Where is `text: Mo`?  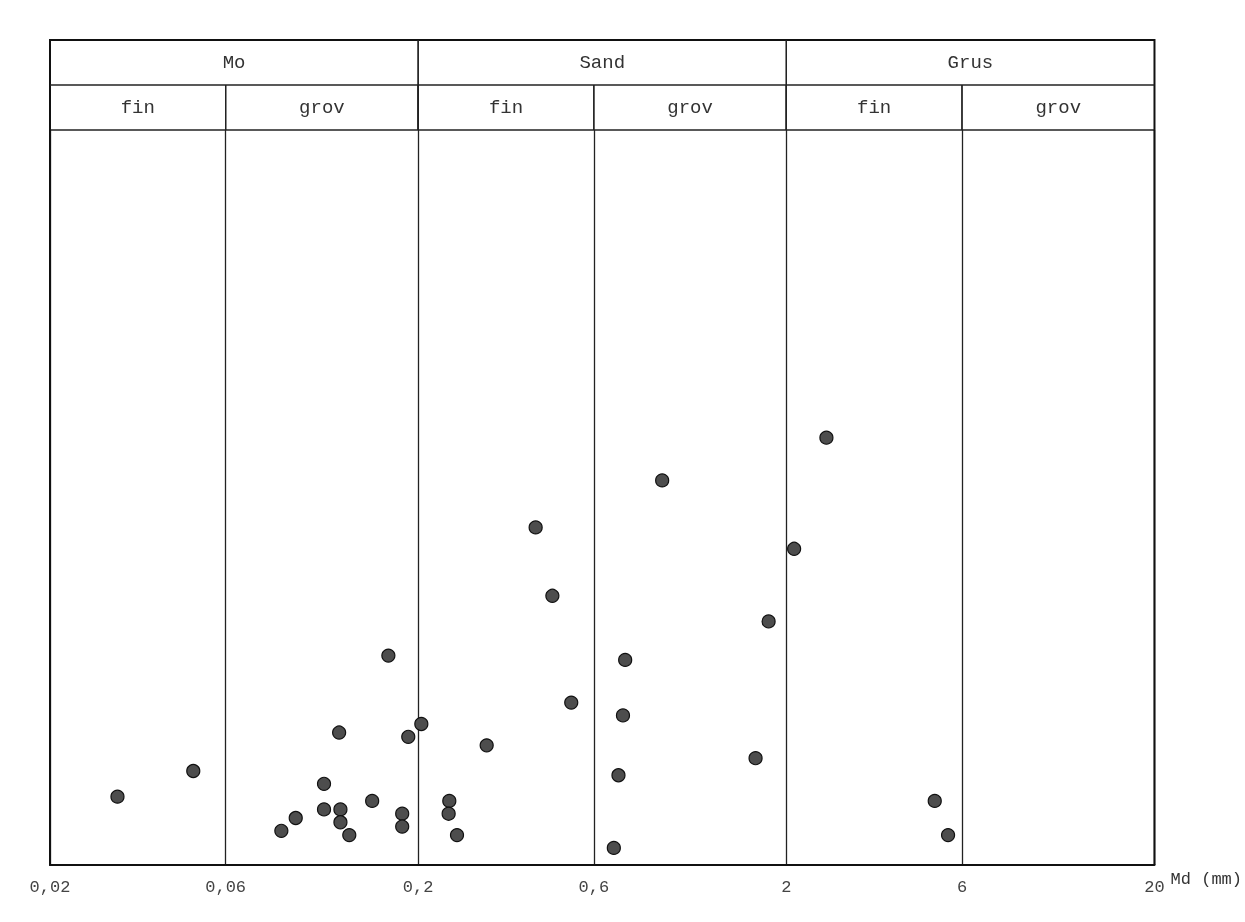 text: Mo is located at coordinates (234, 62).